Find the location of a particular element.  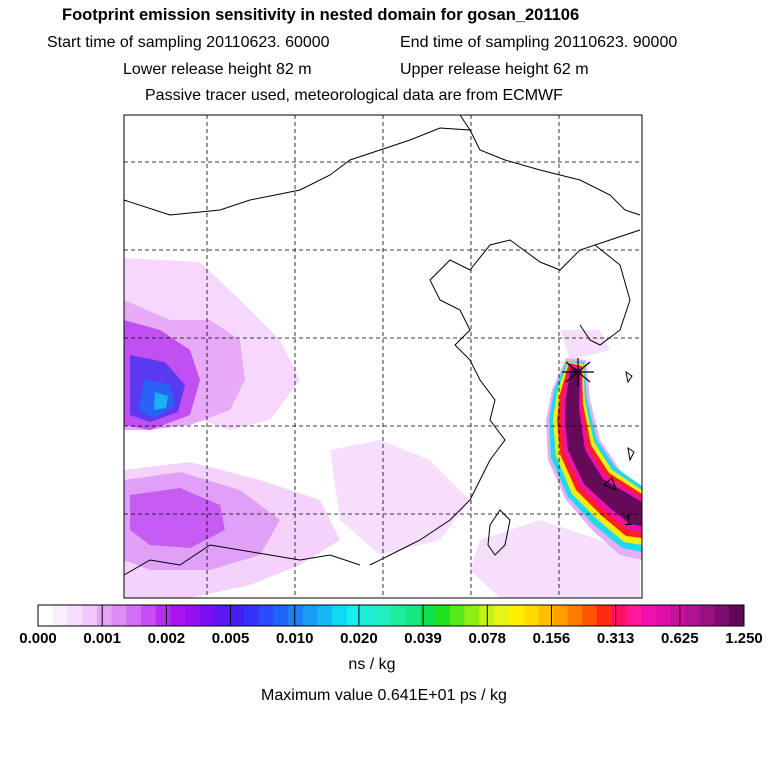

colorbar-tick-label: 0.005 is located at coordinates (230, 638).